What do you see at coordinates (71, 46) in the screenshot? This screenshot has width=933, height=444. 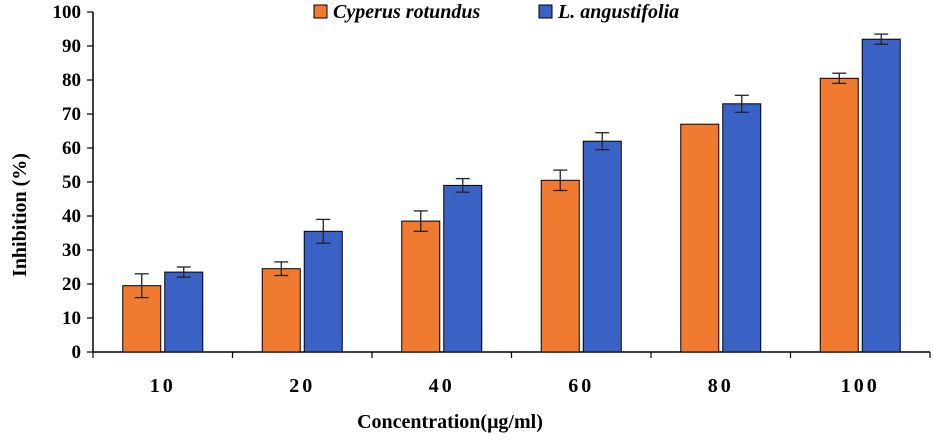 I see `y-tick-label: 90` at bounding box center [71, 46].